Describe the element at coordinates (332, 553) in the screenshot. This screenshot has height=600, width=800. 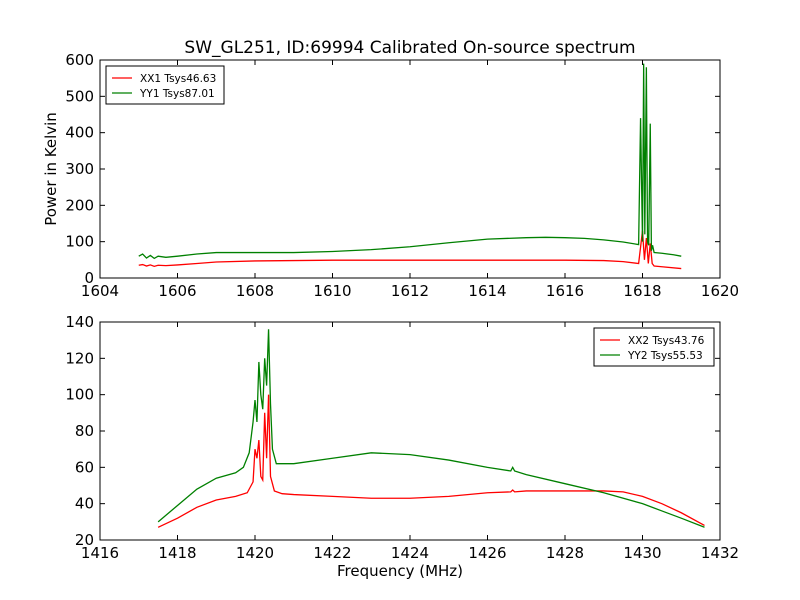
I see `x-tick-label: 1422` at that location.